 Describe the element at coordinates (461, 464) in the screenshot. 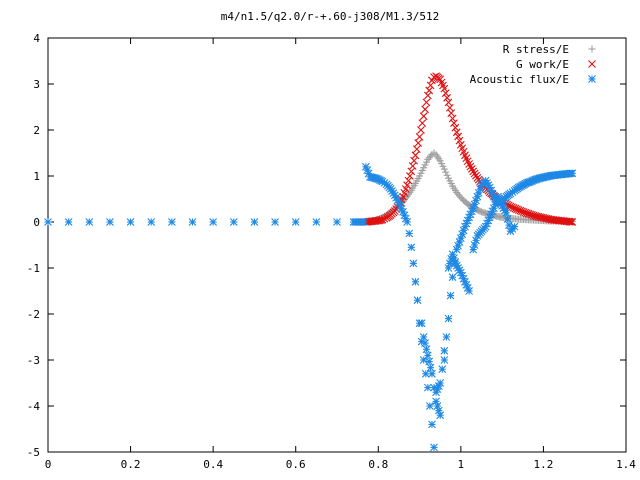

I see `x-tick-label: 1` at that location.